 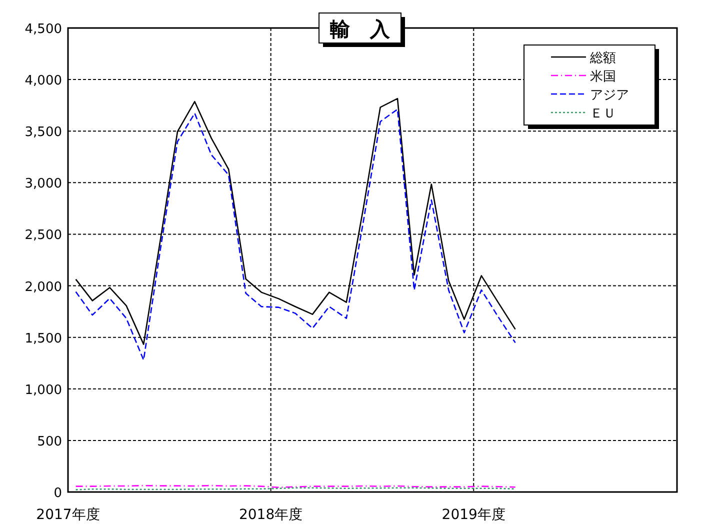 I want to click on y-tick-label: 2,000, so click(x=43, y=287).